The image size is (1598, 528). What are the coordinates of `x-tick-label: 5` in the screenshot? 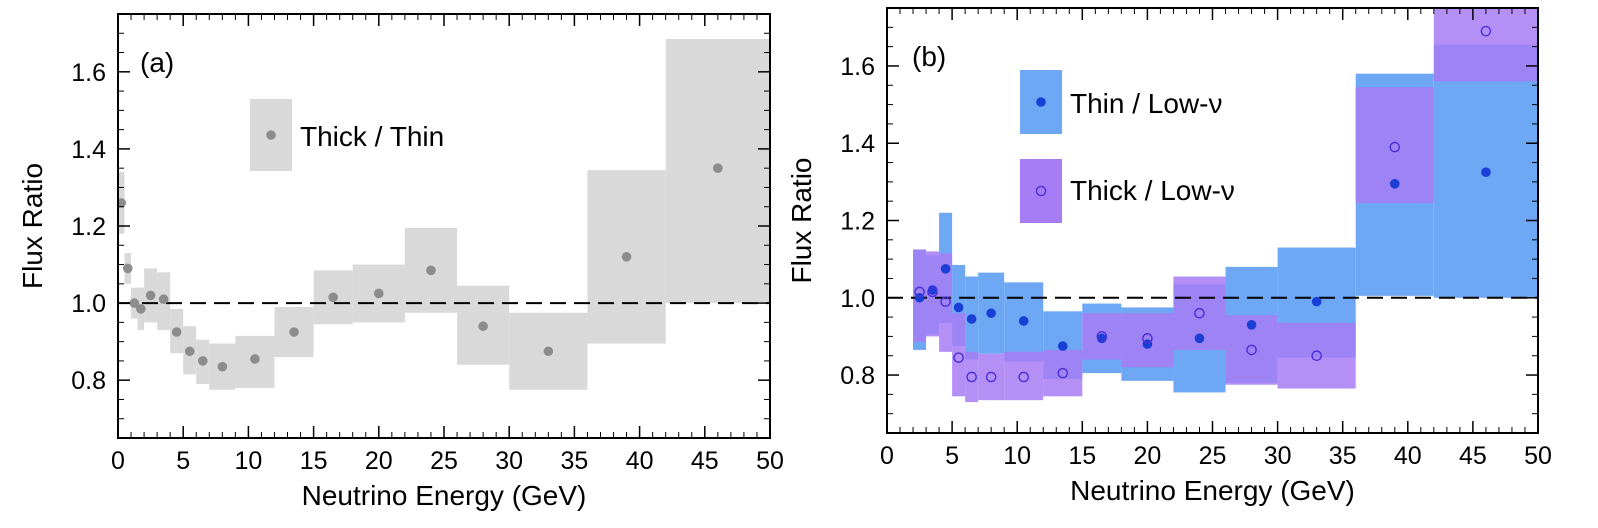 It's located at (183, 461).